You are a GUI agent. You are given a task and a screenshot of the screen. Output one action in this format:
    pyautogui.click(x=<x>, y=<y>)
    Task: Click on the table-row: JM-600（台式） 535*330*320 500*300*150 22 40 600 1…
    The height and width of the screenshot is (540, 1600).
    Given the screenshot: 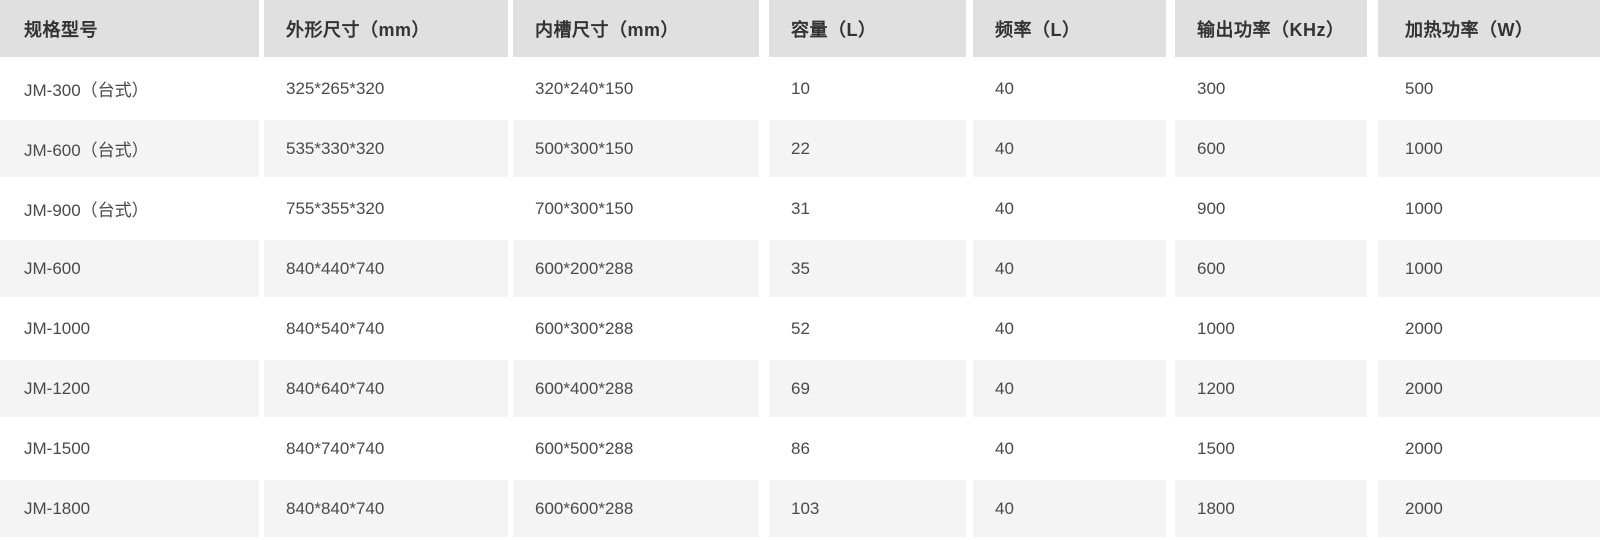 What is the action you would take?
    pyautogui.click(x=800, y=150)
    